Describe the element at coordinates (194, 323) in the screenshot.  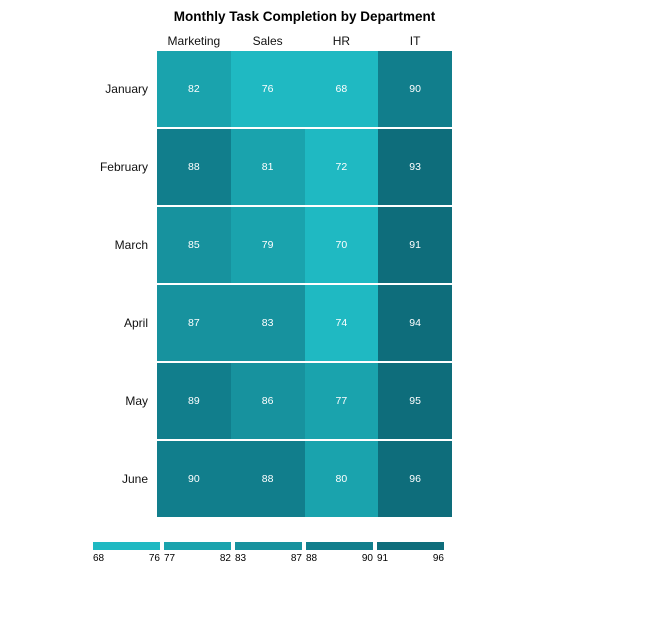
I see `heatmap-cell: 87` at that location.